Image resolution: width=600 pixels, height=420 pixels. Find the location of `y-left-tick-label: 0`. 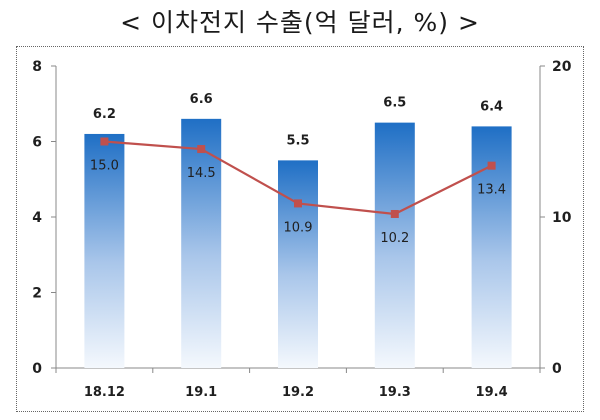

y-left-tick-label: 0 is located at coordinates (37, 369).